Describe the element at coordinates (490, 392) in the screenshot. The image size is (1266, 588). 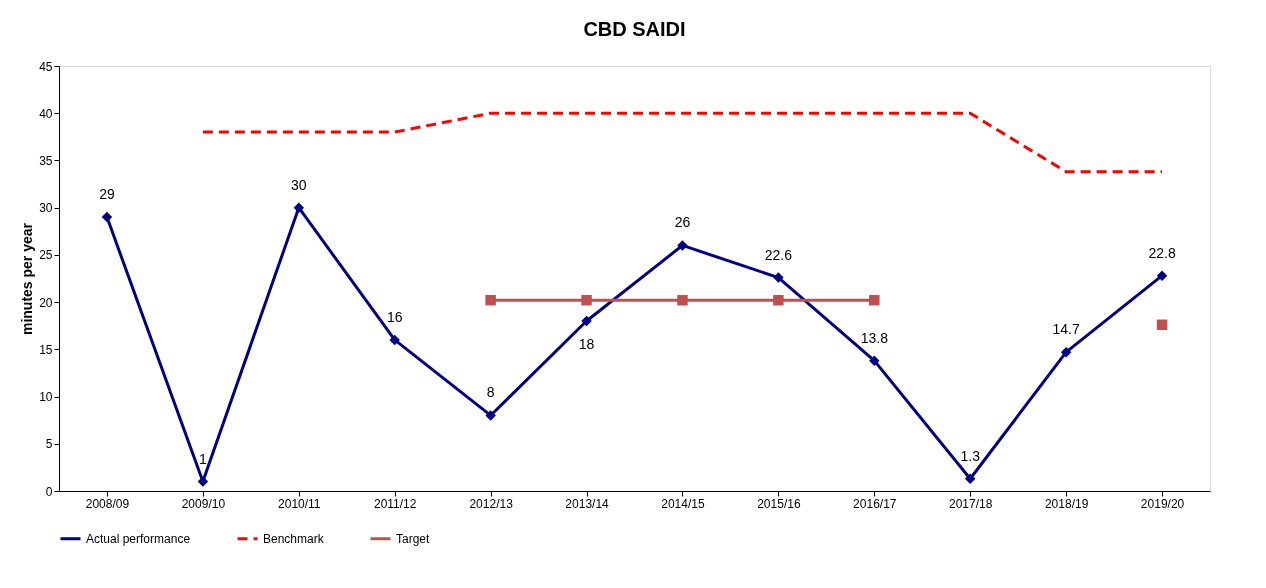
I see `data-label: 8` at that location.